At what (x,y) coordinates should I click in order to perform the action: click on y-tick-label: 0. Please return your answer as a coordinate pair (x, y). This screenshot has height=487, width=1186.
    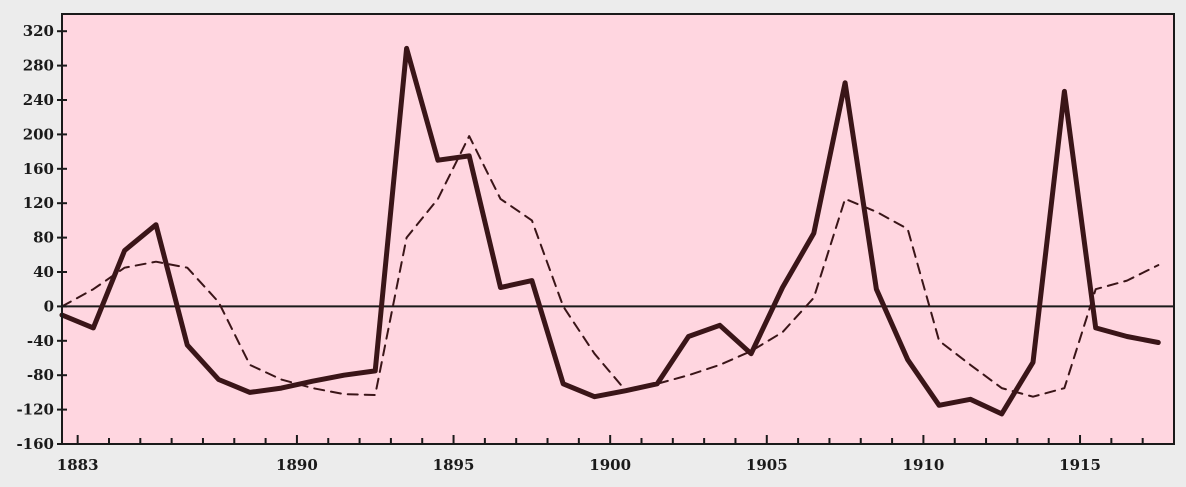
    Looking at the image, I should click on (49, 306).